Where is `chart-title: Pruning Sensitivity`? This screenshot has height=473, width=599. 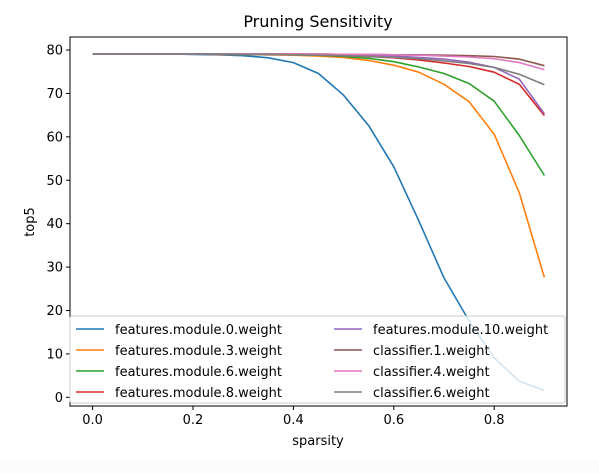 chart-title: Pruning Sensitivity is located at coordinates (317, 21).